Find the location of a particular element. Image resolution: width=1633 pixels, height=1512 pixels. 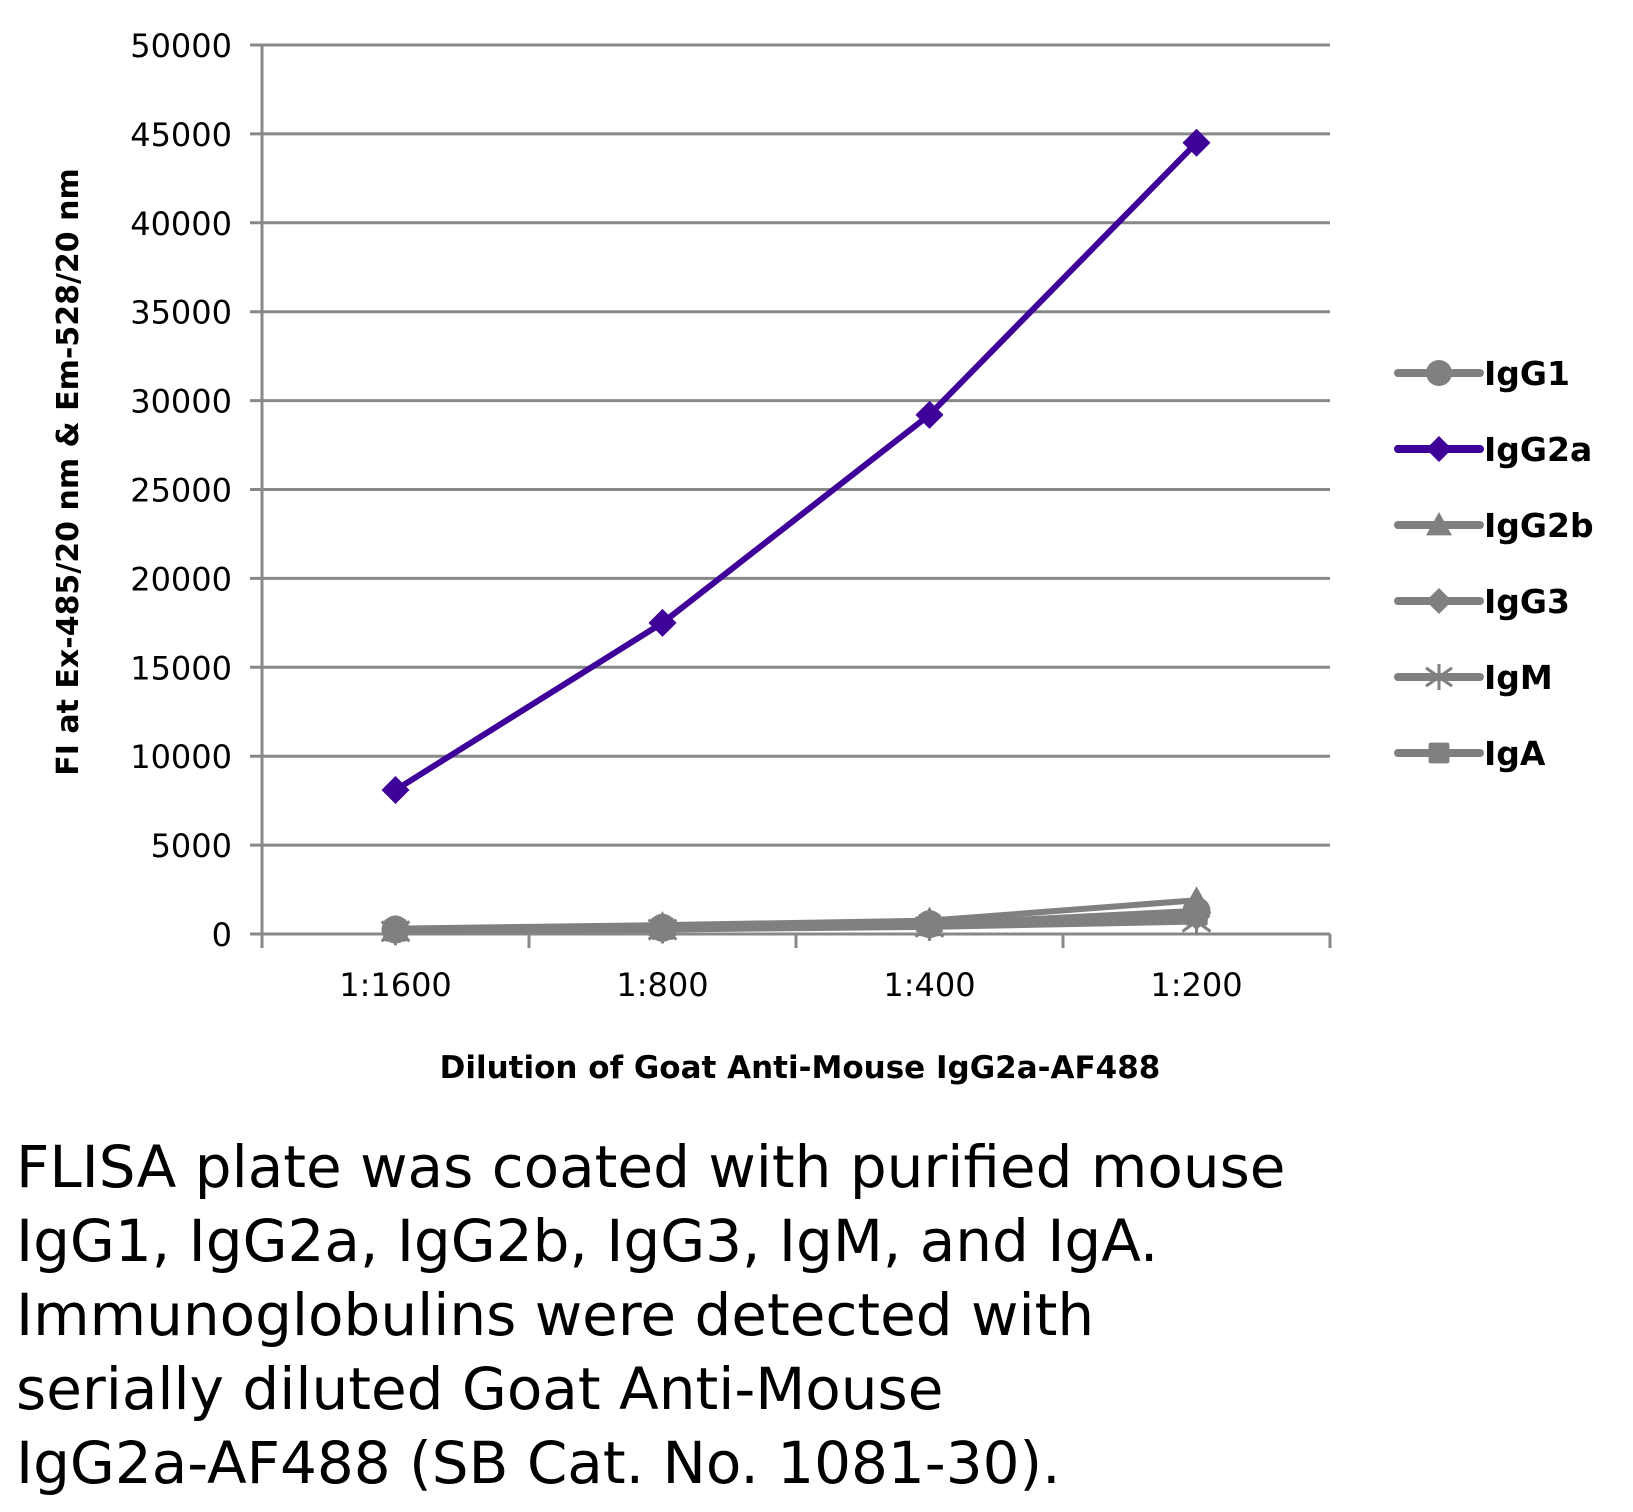

y-tick-label: 25000 is located at coordinates (181, 491).